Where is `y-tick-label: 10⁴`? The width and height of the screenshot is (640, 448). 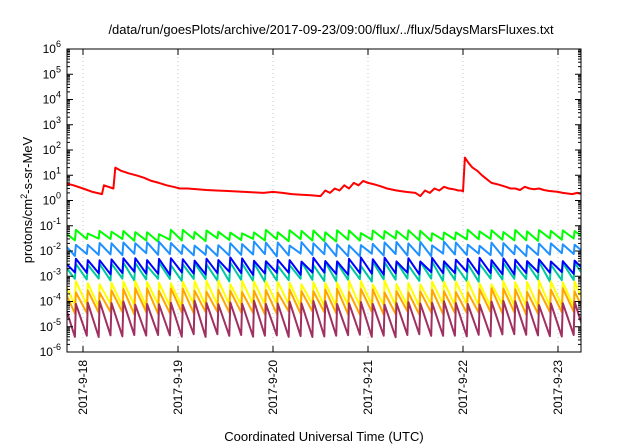 y-tick-label: 10⁴ is located at coordinates (52, 98).